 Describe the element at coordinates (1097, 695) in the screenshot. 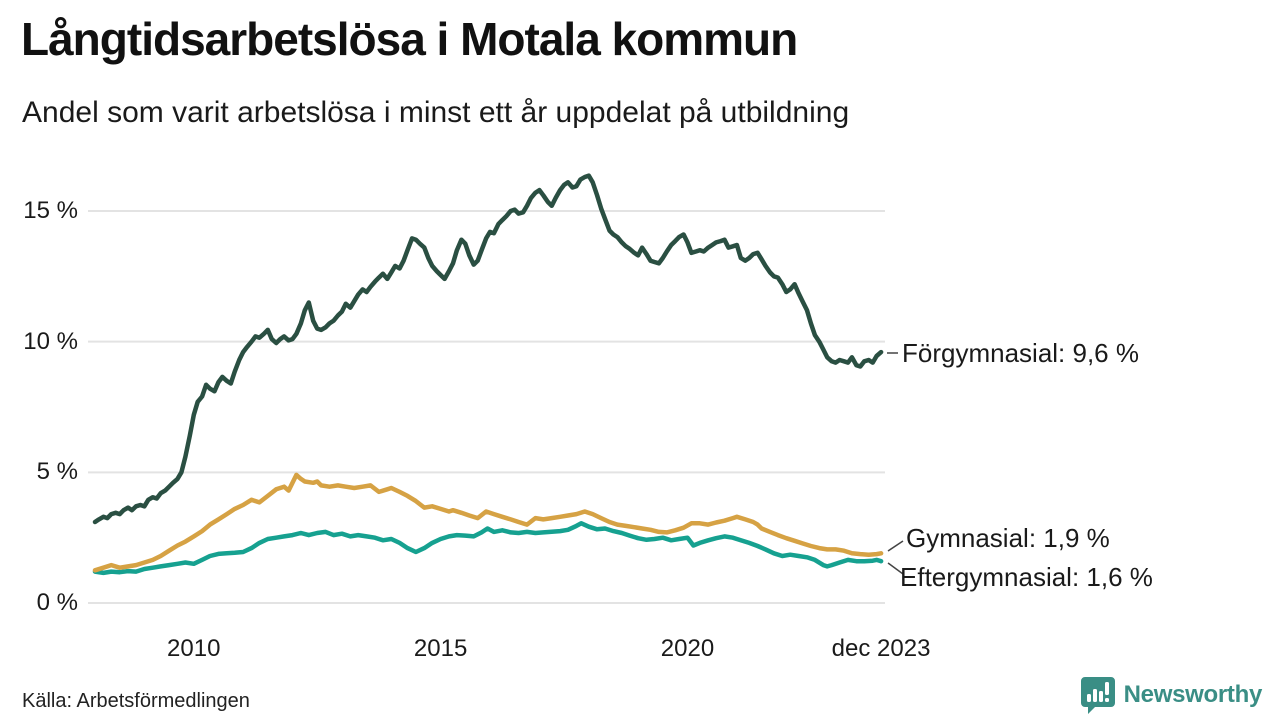

I see `newsworthy-logo-icon` at that location.